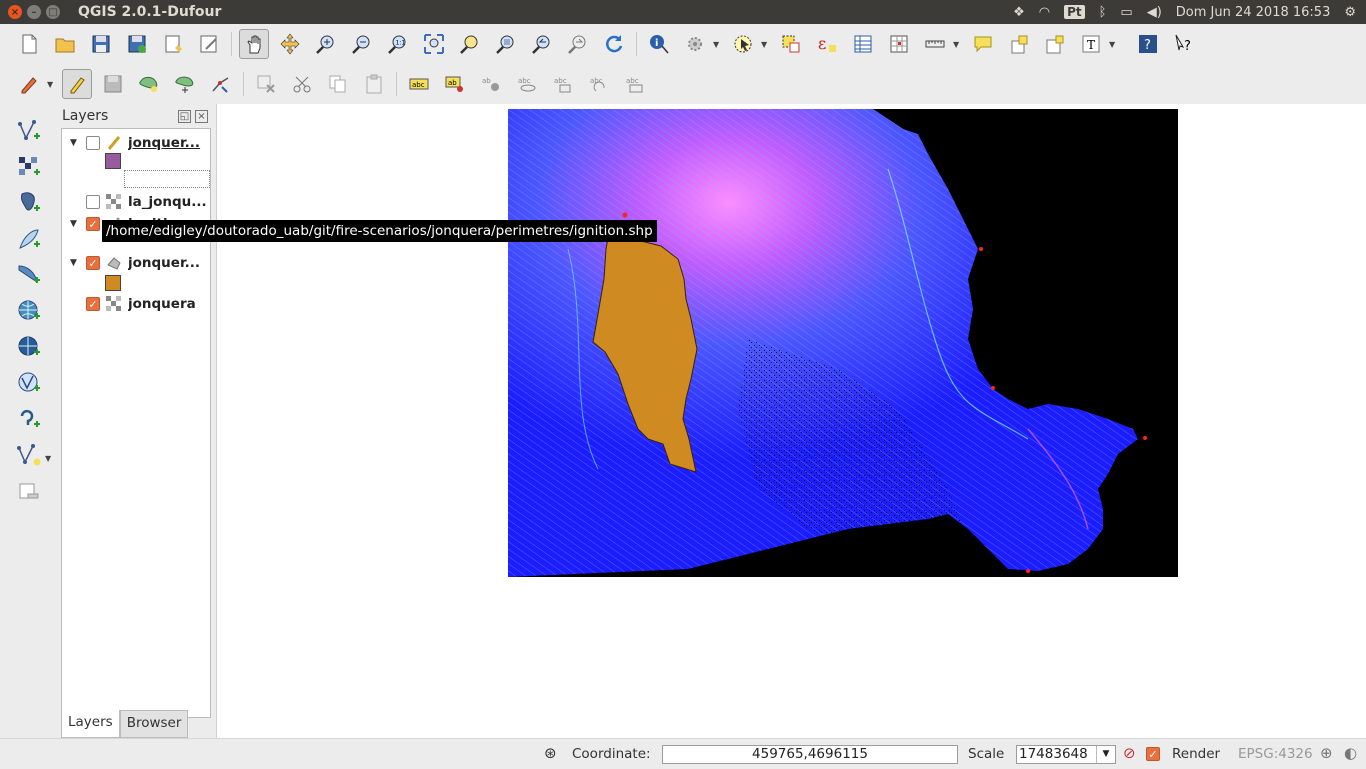  What do you see at coordinates (1074, 12) in the screenshot?
I see `keyboard-language-indicator: Pt` at bounding box center [1074, 12].